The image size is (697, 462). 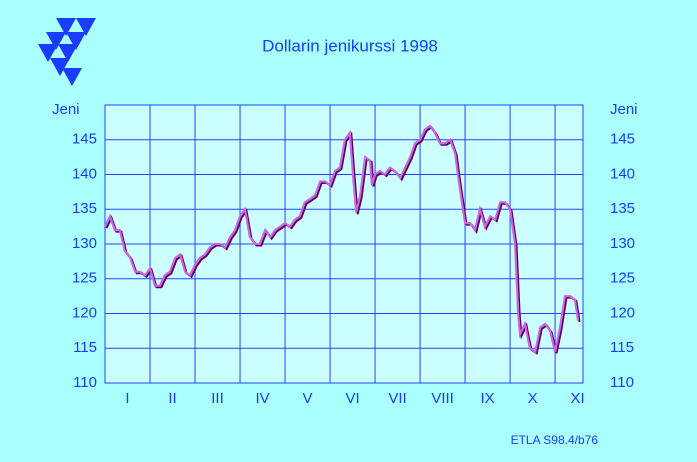 I want to click on y-axis-label: Jeni, so click(x=66, y=109).